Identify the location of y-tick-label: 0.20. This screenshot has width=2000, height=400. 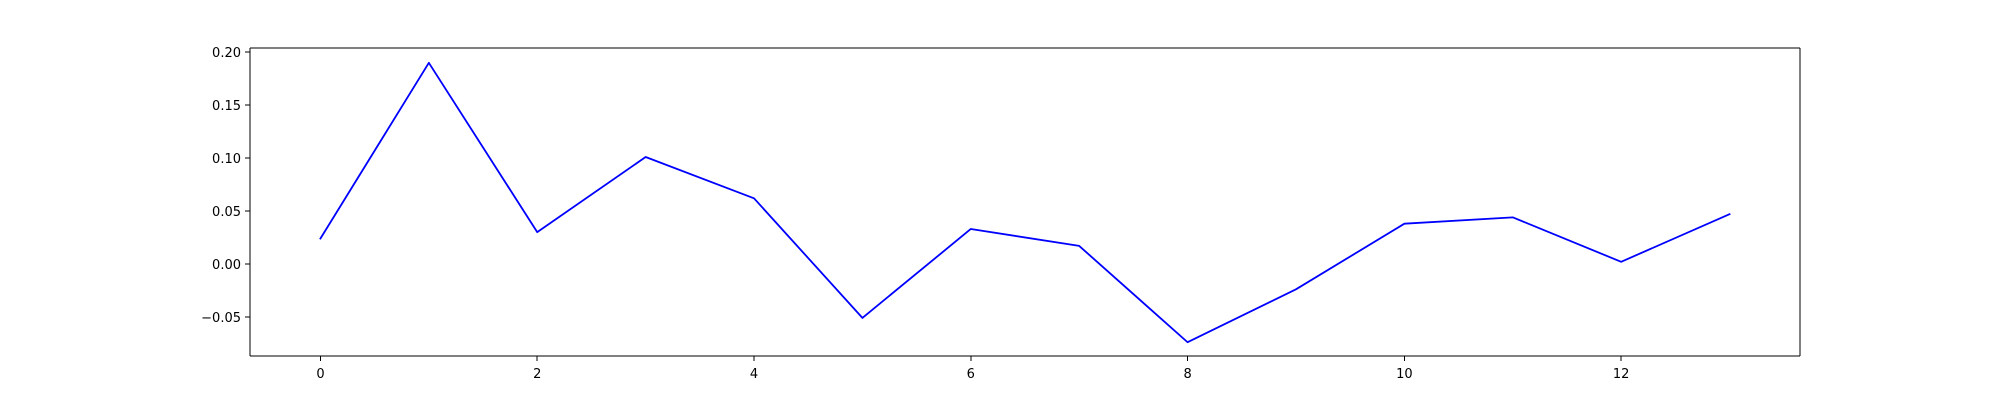
(226, 53).